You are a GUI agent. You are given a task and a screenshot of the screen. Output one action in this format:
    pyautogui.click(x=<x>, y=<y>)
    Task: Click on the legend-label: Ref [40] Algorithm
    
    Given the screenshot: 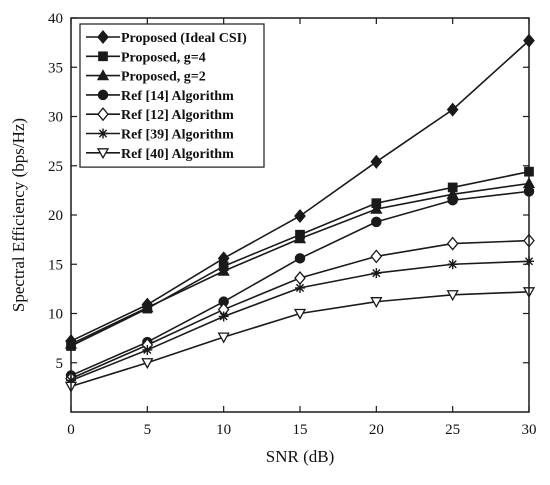 What is the action you would take?
    pyautogui.click(x=177, y=154)
    